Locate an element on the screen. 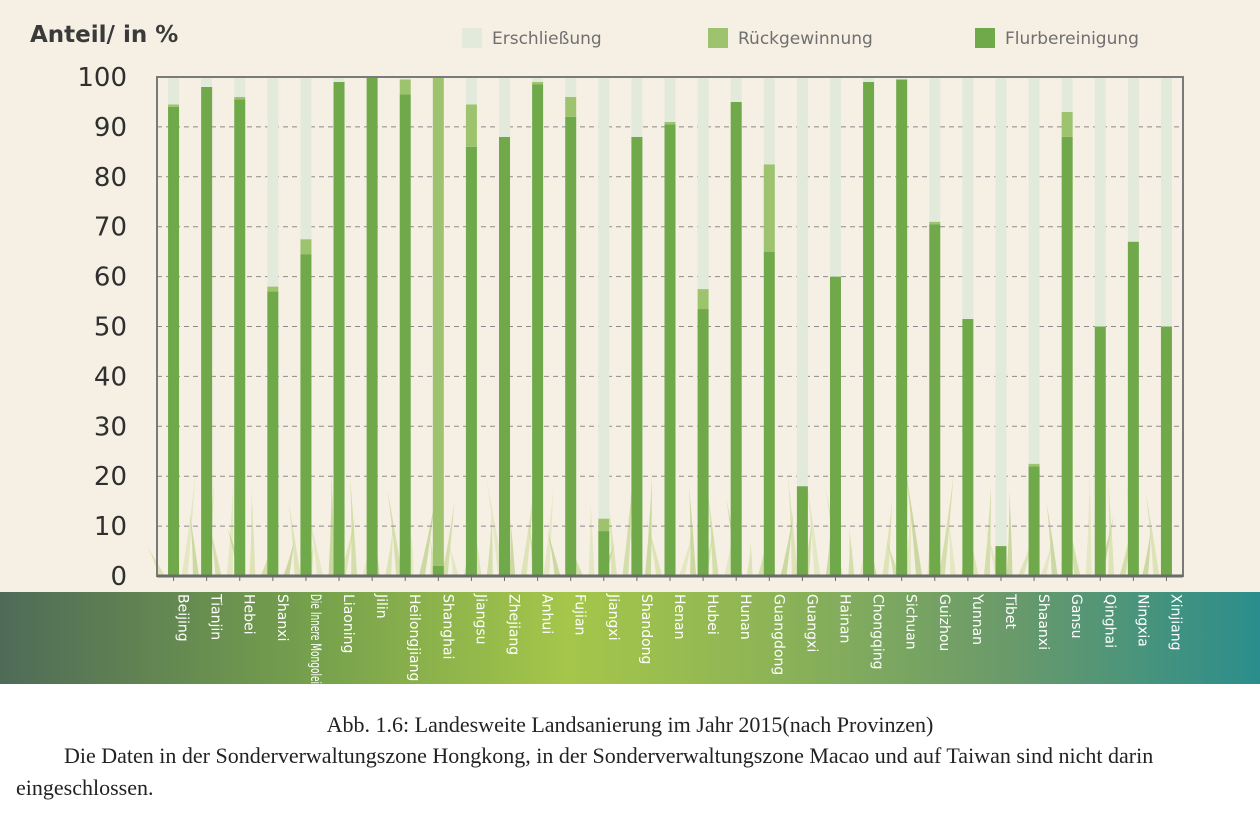 This screenshot has width=1260, height=831. legend-swatch is located at coordinates (718, 38).